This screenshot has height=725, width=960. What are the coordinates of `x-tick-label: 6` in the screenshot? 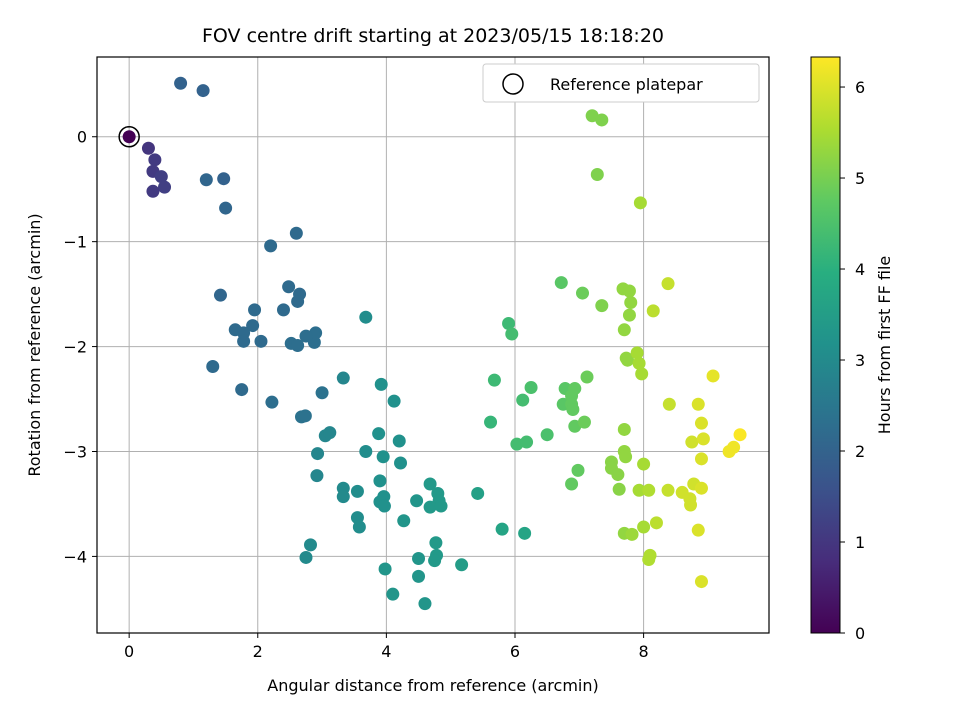 It's located at (515, 651).